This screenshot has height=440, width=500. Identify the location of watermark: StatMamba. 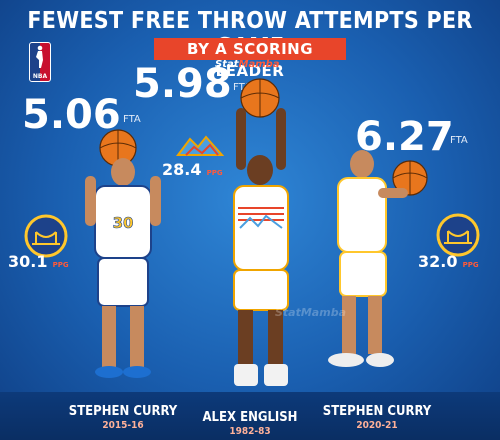
(310, 312).